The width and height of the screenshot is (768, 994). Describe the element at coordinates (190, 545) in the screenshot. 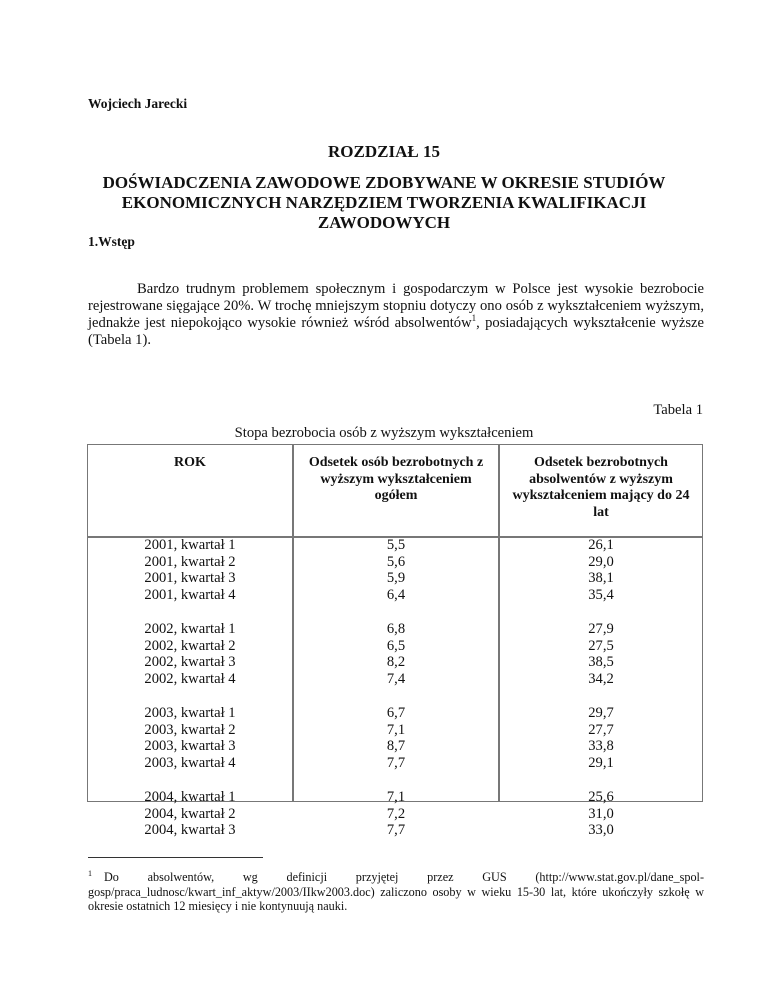

I see `table-cell: 2001, kwartał 1` at that location.